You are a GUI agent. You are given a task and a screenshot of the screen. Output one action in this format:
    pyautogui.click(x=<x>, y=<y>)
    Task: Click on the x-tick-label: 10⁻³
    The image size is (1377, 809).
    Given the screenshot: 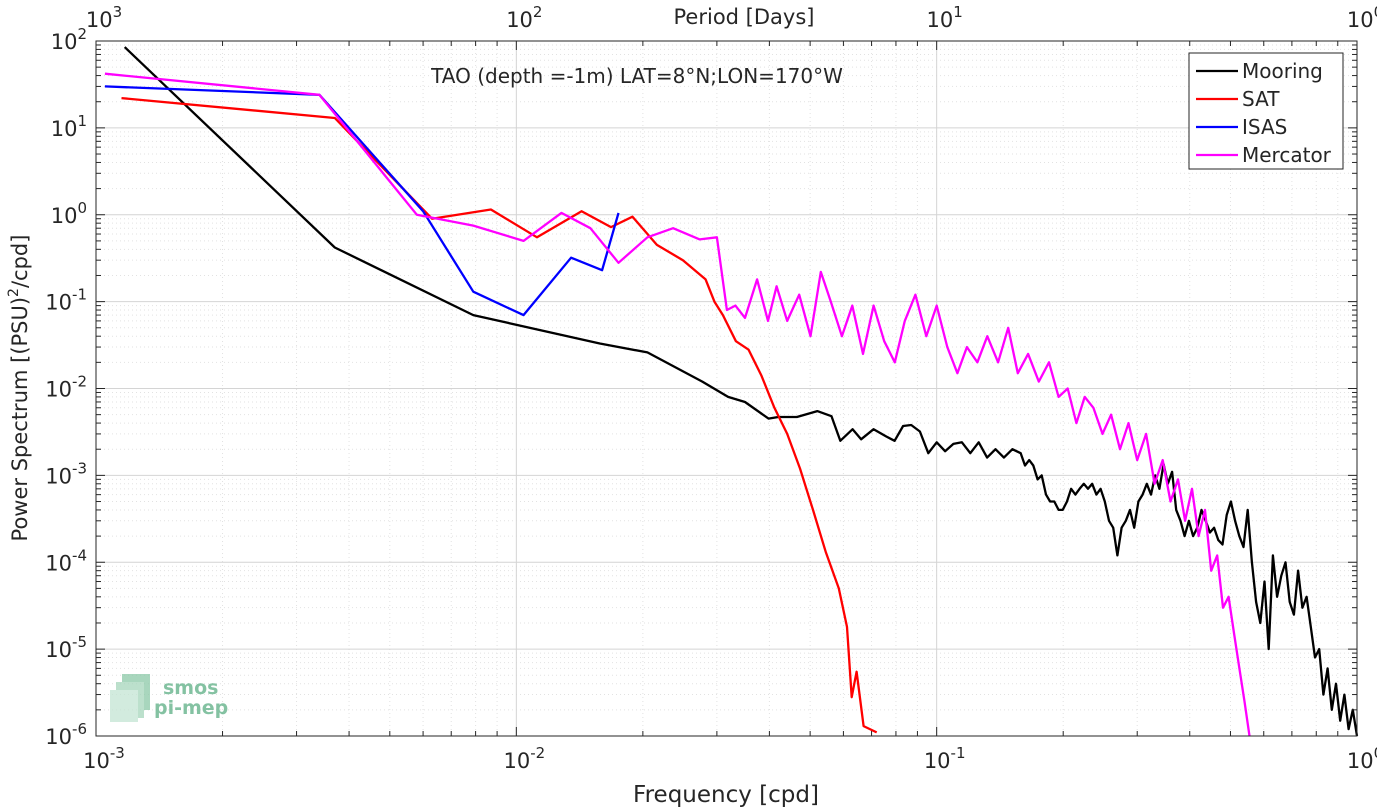 What is the action you would take?
    pyautogui.click(x=104, y=758)
    